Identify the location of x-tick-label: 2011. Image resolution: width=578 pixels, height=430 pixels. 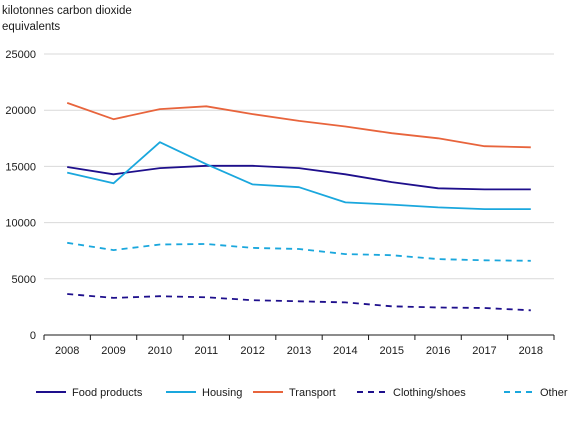
(206, 351).